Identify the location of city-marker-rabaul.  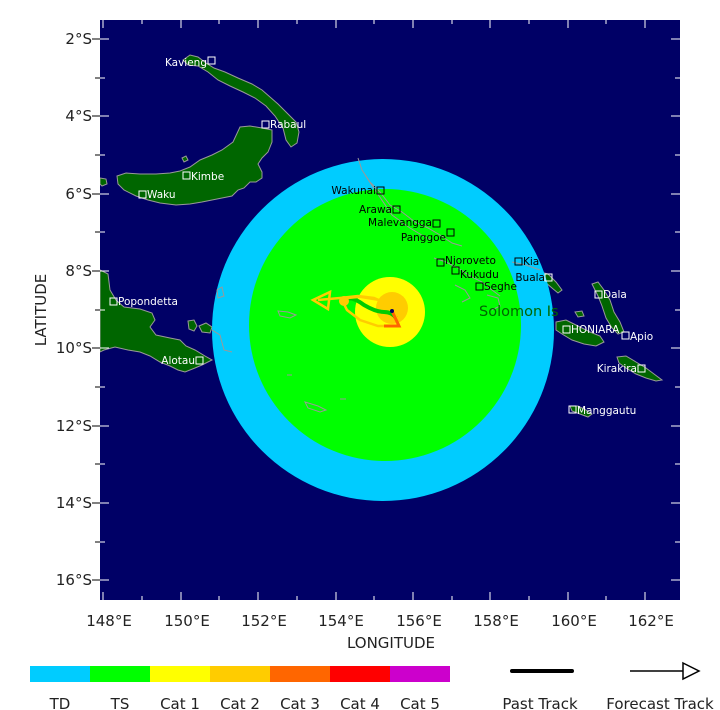
(265, 124).